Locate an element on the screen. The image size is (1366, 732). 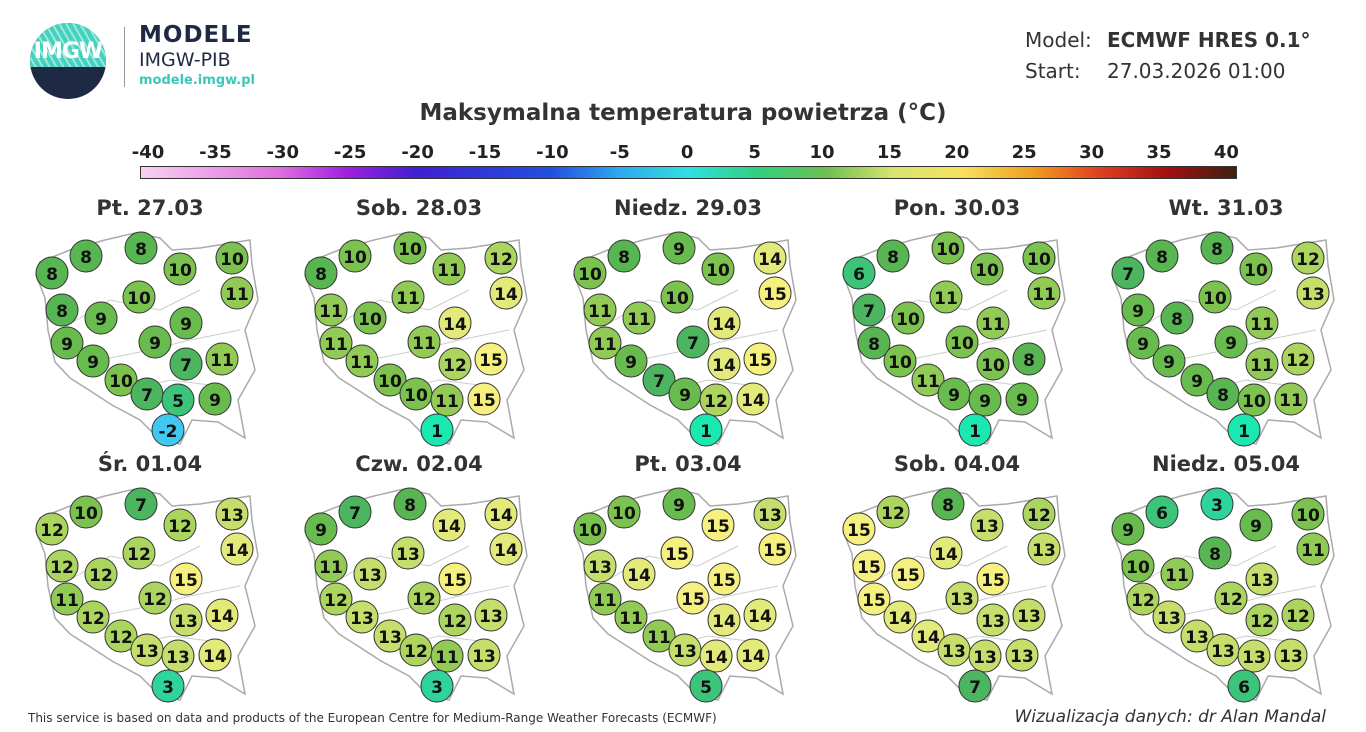
start-value: 27.03.2026 01:00 is located at coordinates (1196, 71).